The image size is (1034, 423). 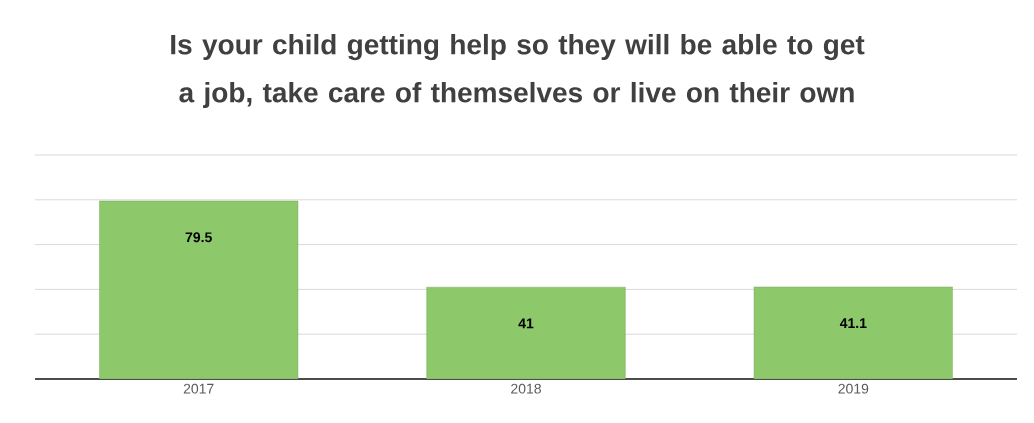 I want to click on chart-title: Is your child getting help so they will be able to get a job, take care of themselves or live on their own, so click(x=518, y=71).